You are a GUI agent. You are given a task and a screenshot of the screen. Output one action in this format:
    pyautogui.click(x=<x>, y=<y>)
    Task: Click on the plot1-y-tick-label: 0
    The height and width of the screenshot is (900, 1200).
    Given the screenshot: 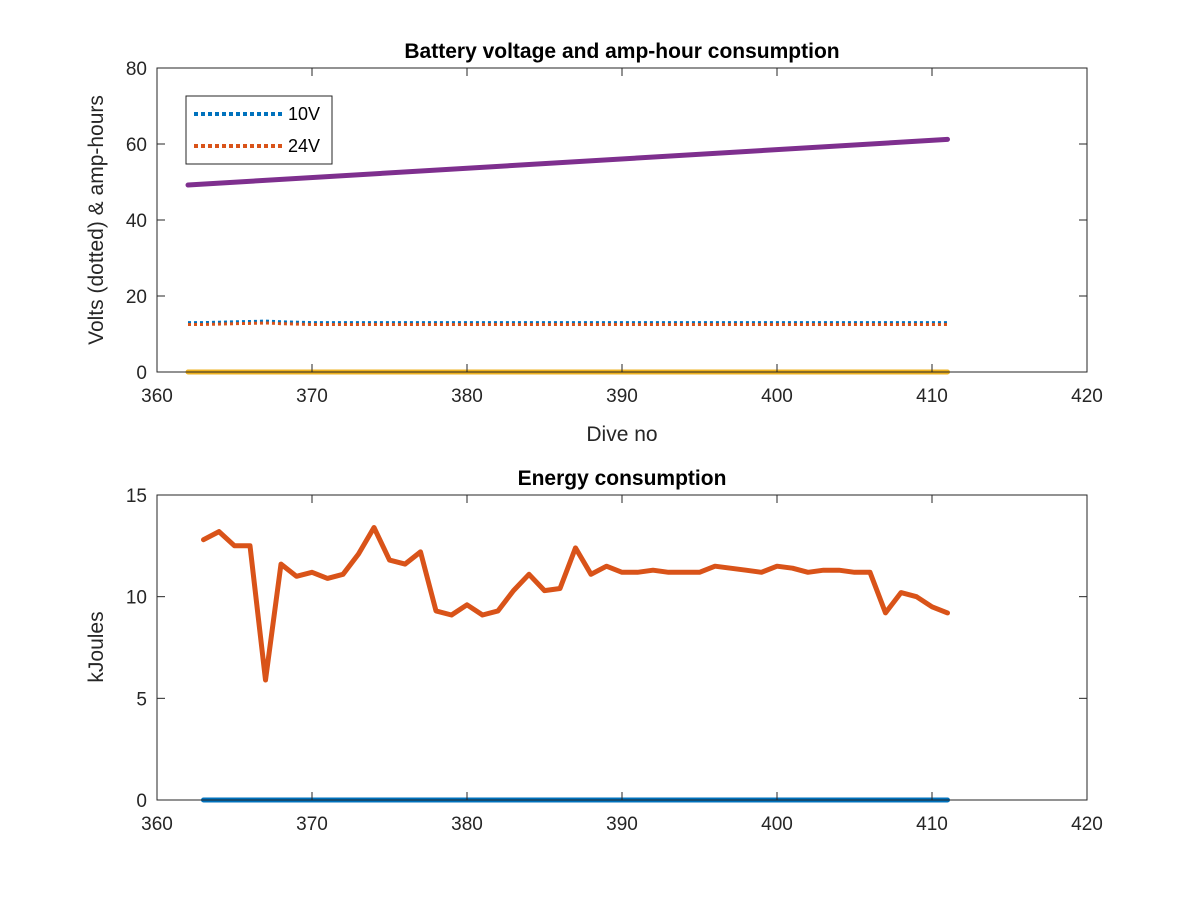 What is the action you would take?
    pyautogui.click(x=141, y=373)
    